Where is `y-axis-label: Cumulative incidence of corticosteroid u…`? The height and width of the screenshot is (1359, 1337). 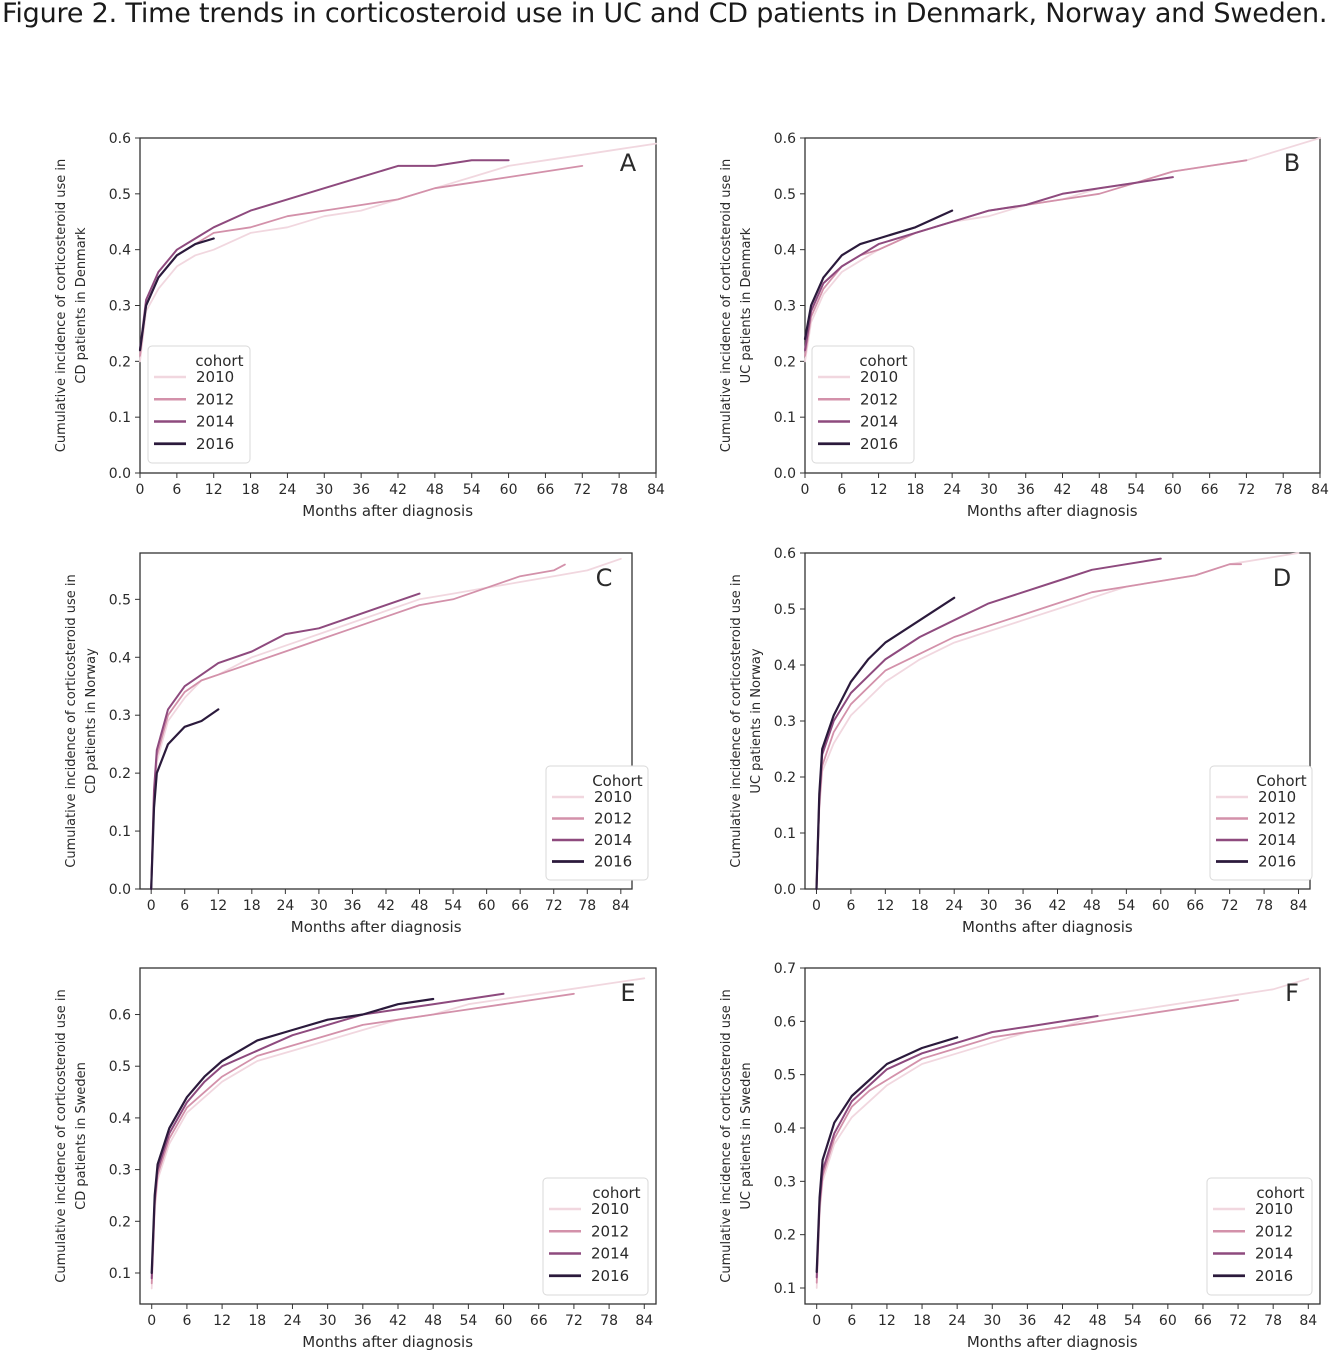 y-axis-label: Cumulative incidence of corticosteroid u… is located at coordinates (726, 1136).